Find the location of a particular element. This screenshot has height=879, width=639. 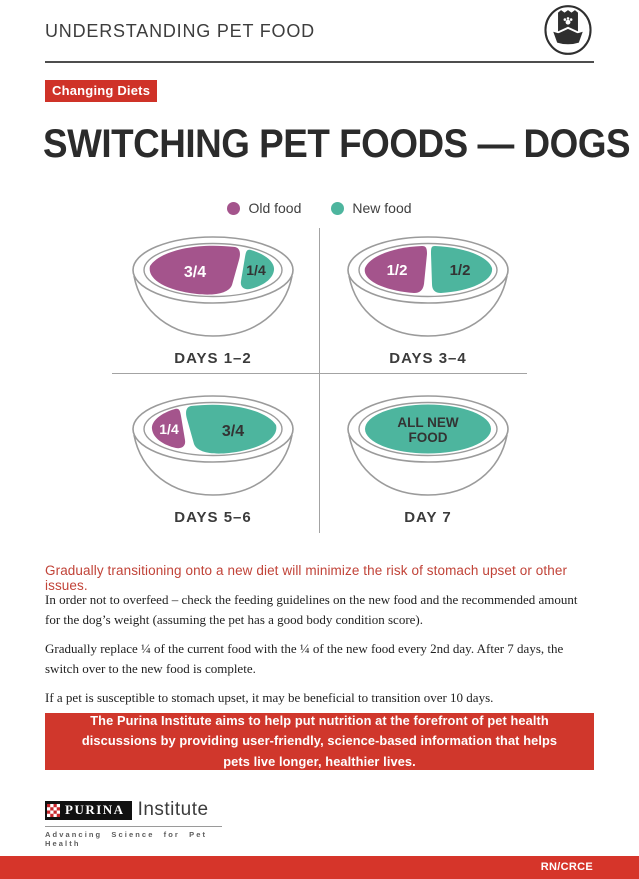

legend-item-new-food: New food is located at coordinates (371, 208).